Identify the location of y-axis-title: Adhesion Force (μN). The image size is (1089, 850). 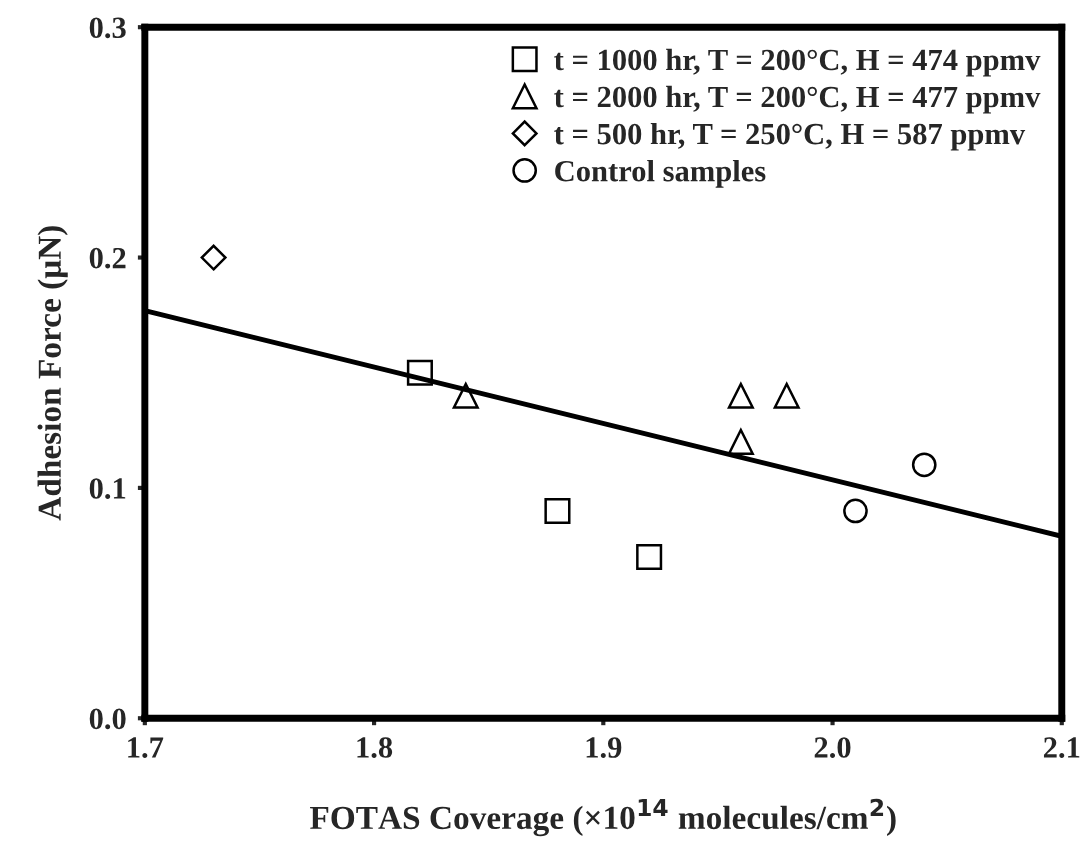
(52, 373).